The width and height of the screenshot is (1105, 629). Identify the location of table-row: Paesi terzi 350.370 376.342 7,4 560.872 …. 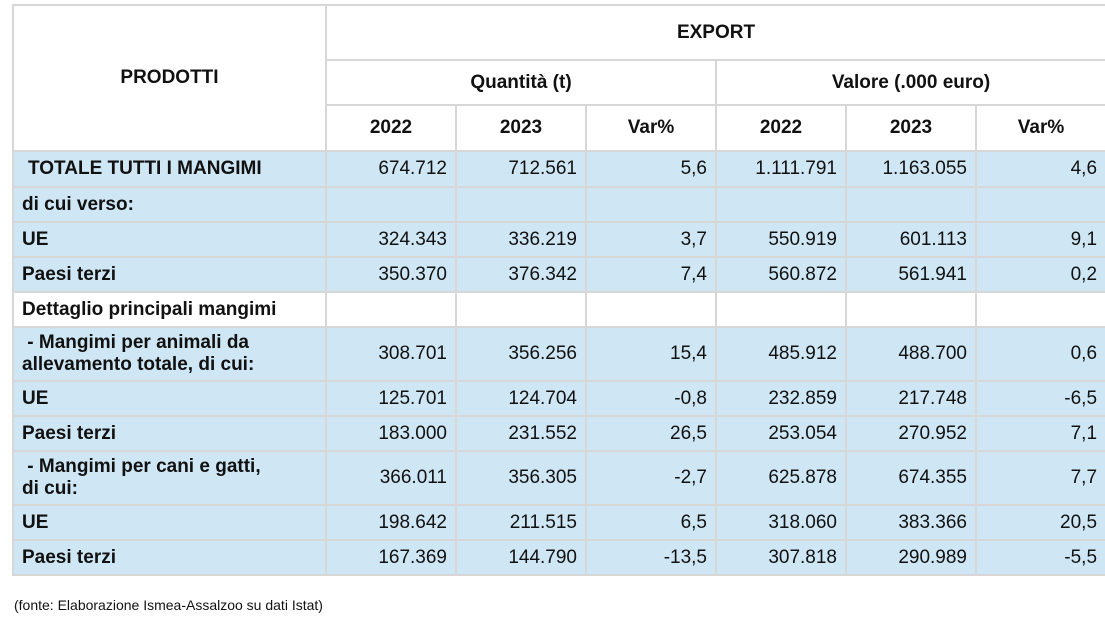
(558, 274).